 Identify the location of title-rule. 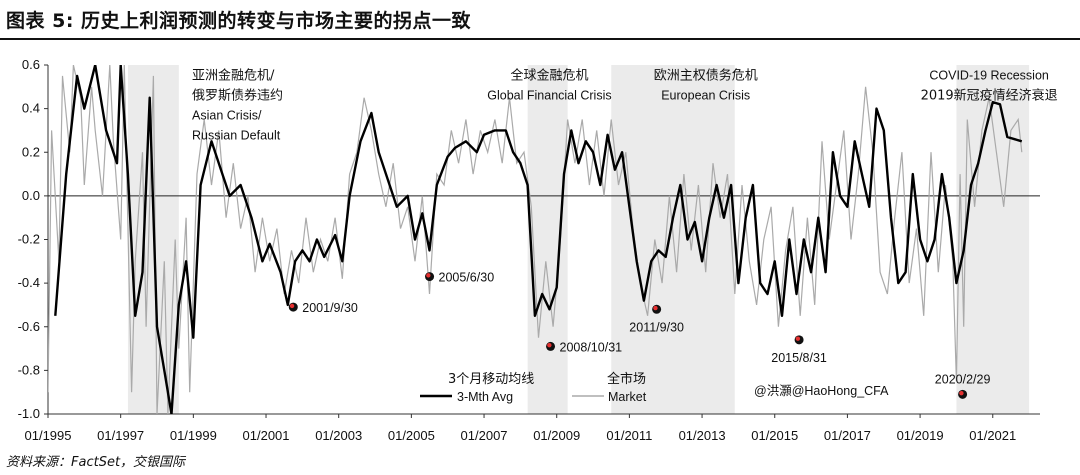
(540, 39).